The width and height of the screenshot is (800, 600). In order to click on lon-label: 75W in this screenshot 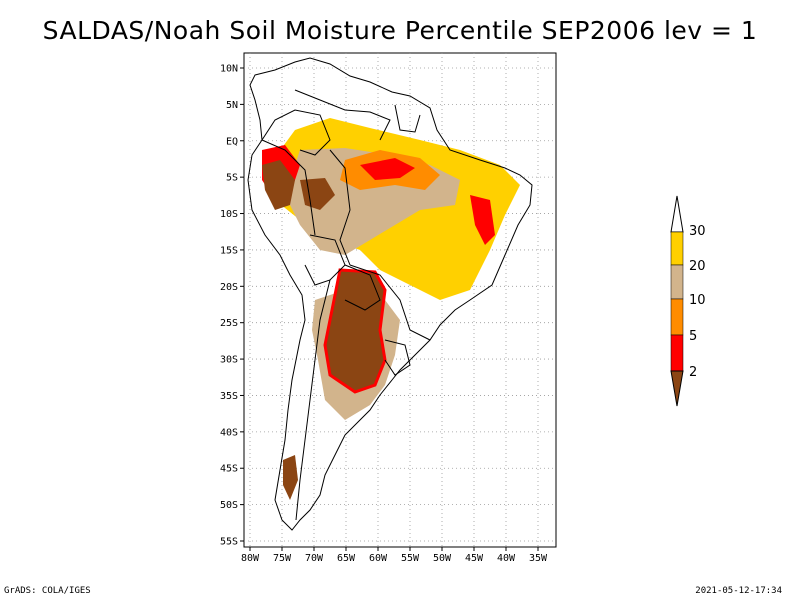, I will do `click(282, 558)`.